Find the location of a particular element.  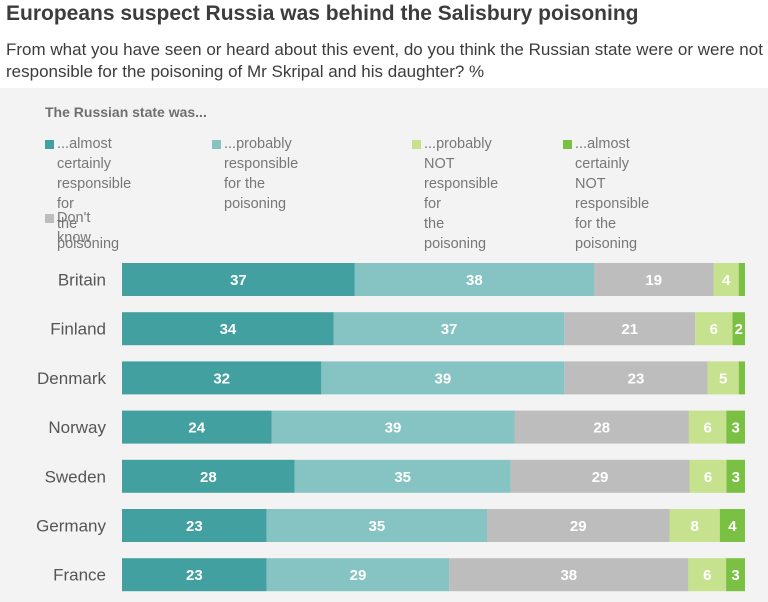

data-label: 2 is located at coordinates (739, 329).